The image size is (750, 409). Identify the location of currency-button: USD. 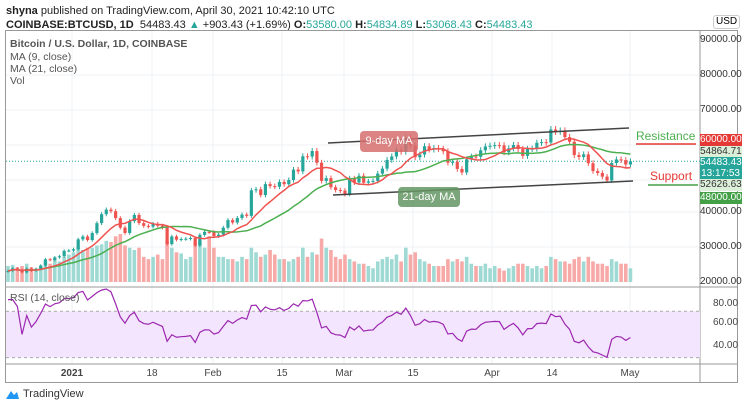
(727, 22).